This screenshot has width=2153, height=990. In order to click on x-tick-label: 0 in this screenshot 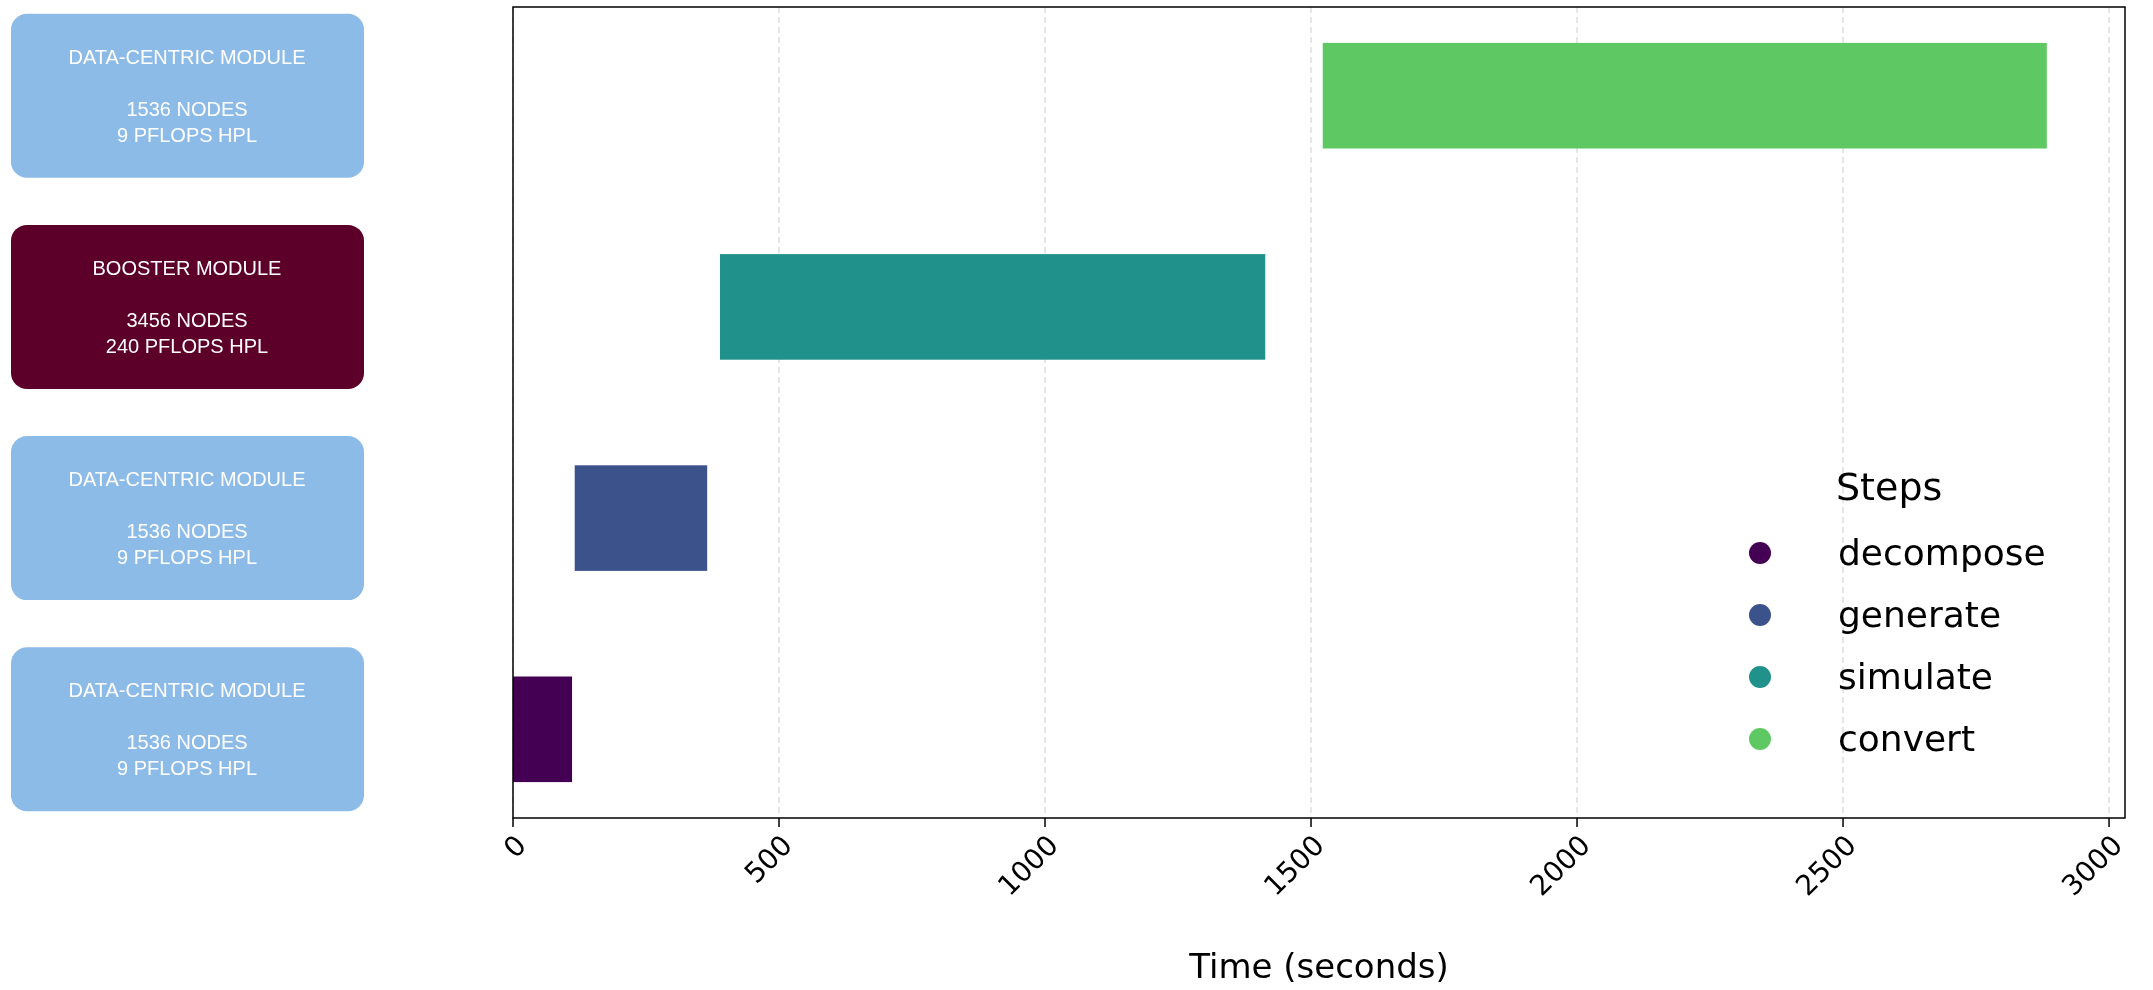, I will do `click(514, 846)`.